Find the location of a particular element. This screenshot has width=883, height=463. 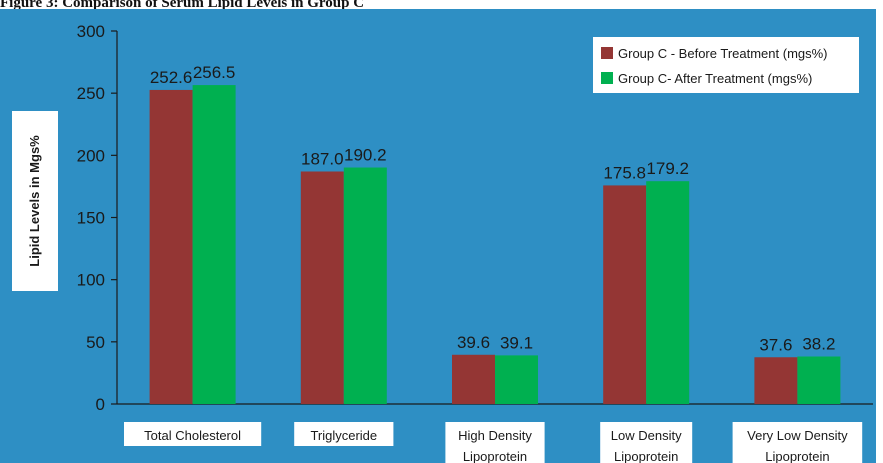

data-label: 175.8 is located at coordinates (624, 172).